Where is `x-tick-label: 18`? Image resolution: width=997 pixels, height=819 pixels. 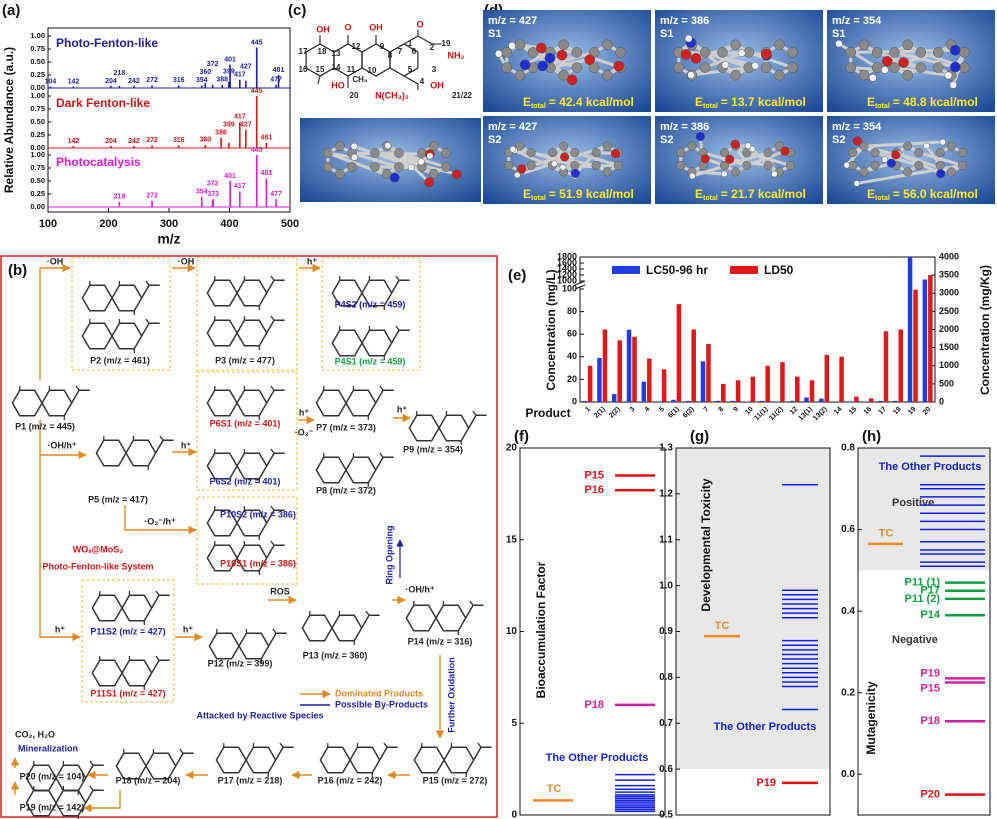
x-tick-label: 18 is located at coordinates (897, 411).